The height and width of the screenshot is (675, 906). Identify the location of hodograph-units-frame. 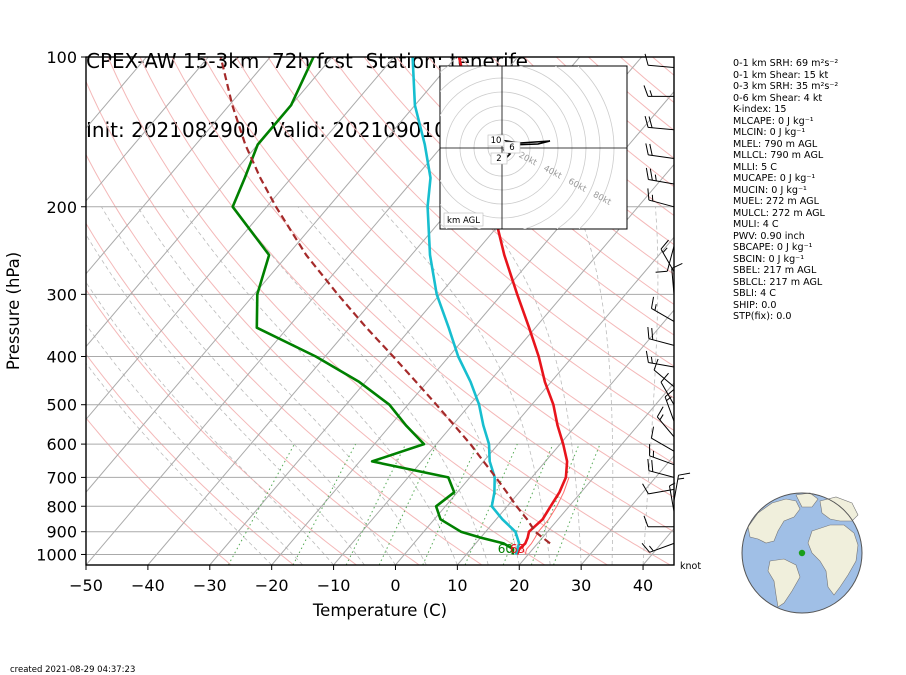
(463, 219).